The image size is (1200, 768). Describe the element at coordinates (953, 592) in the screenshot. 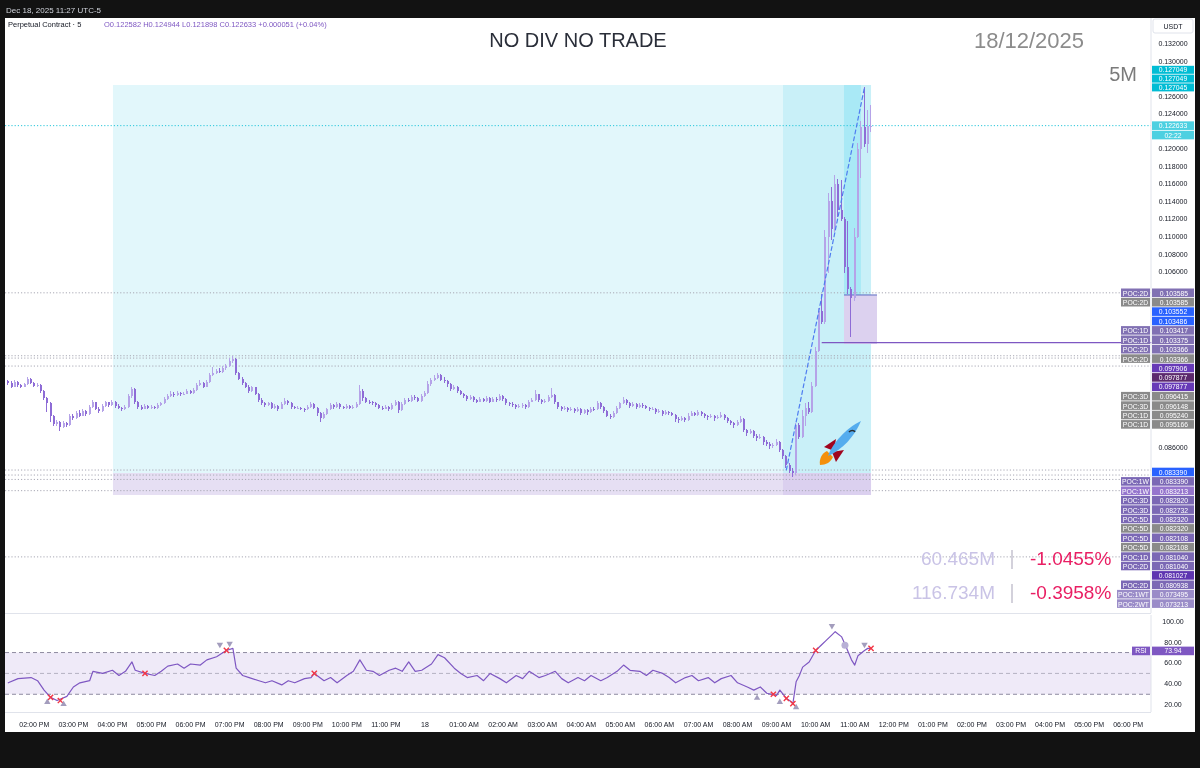

I see `annotation: 116.734M` at that location.